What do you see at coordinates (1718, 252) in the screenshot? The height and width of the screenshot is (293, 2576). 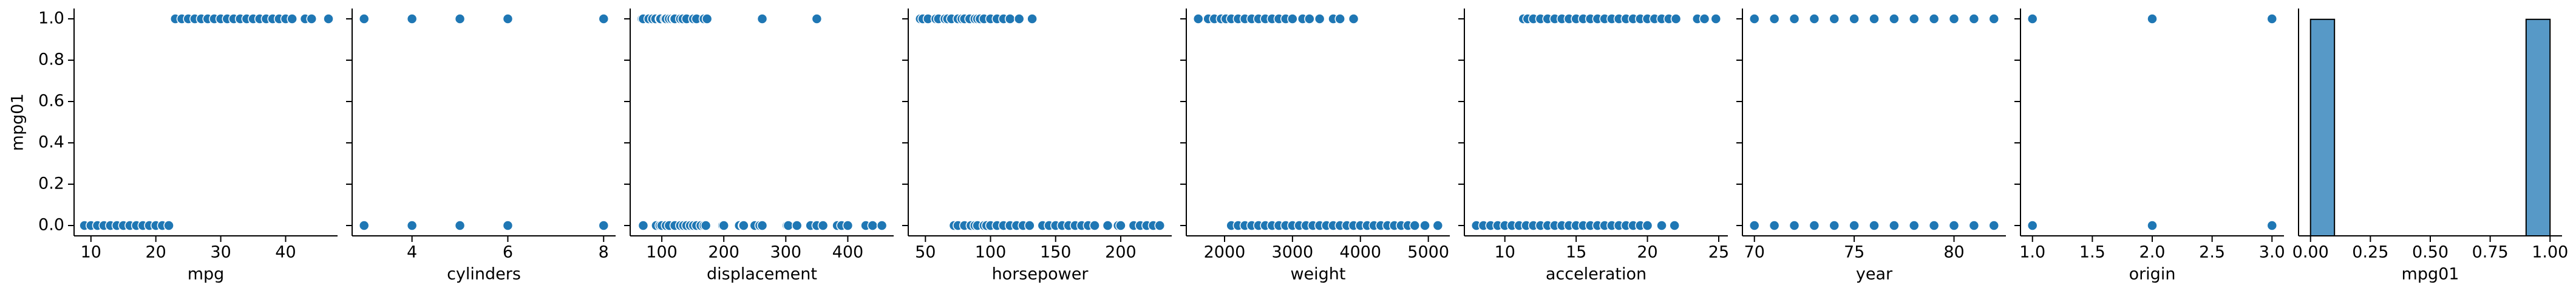 I see `x-tick-label: 25` at bounding box center [1718, 252].